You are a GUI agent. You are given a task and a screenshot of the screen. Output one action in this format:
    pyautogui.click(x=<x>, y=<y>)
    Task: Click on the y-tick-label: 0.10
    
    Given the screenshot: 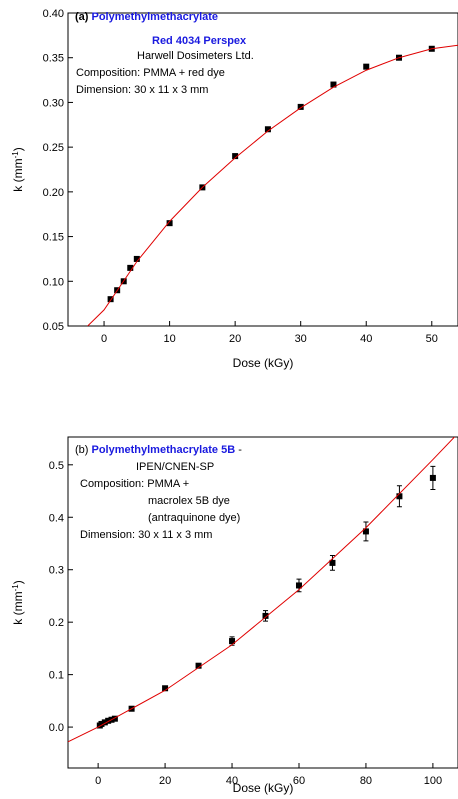 What is the action you would take?
    pyautogui.click(x=53, y=282)
    